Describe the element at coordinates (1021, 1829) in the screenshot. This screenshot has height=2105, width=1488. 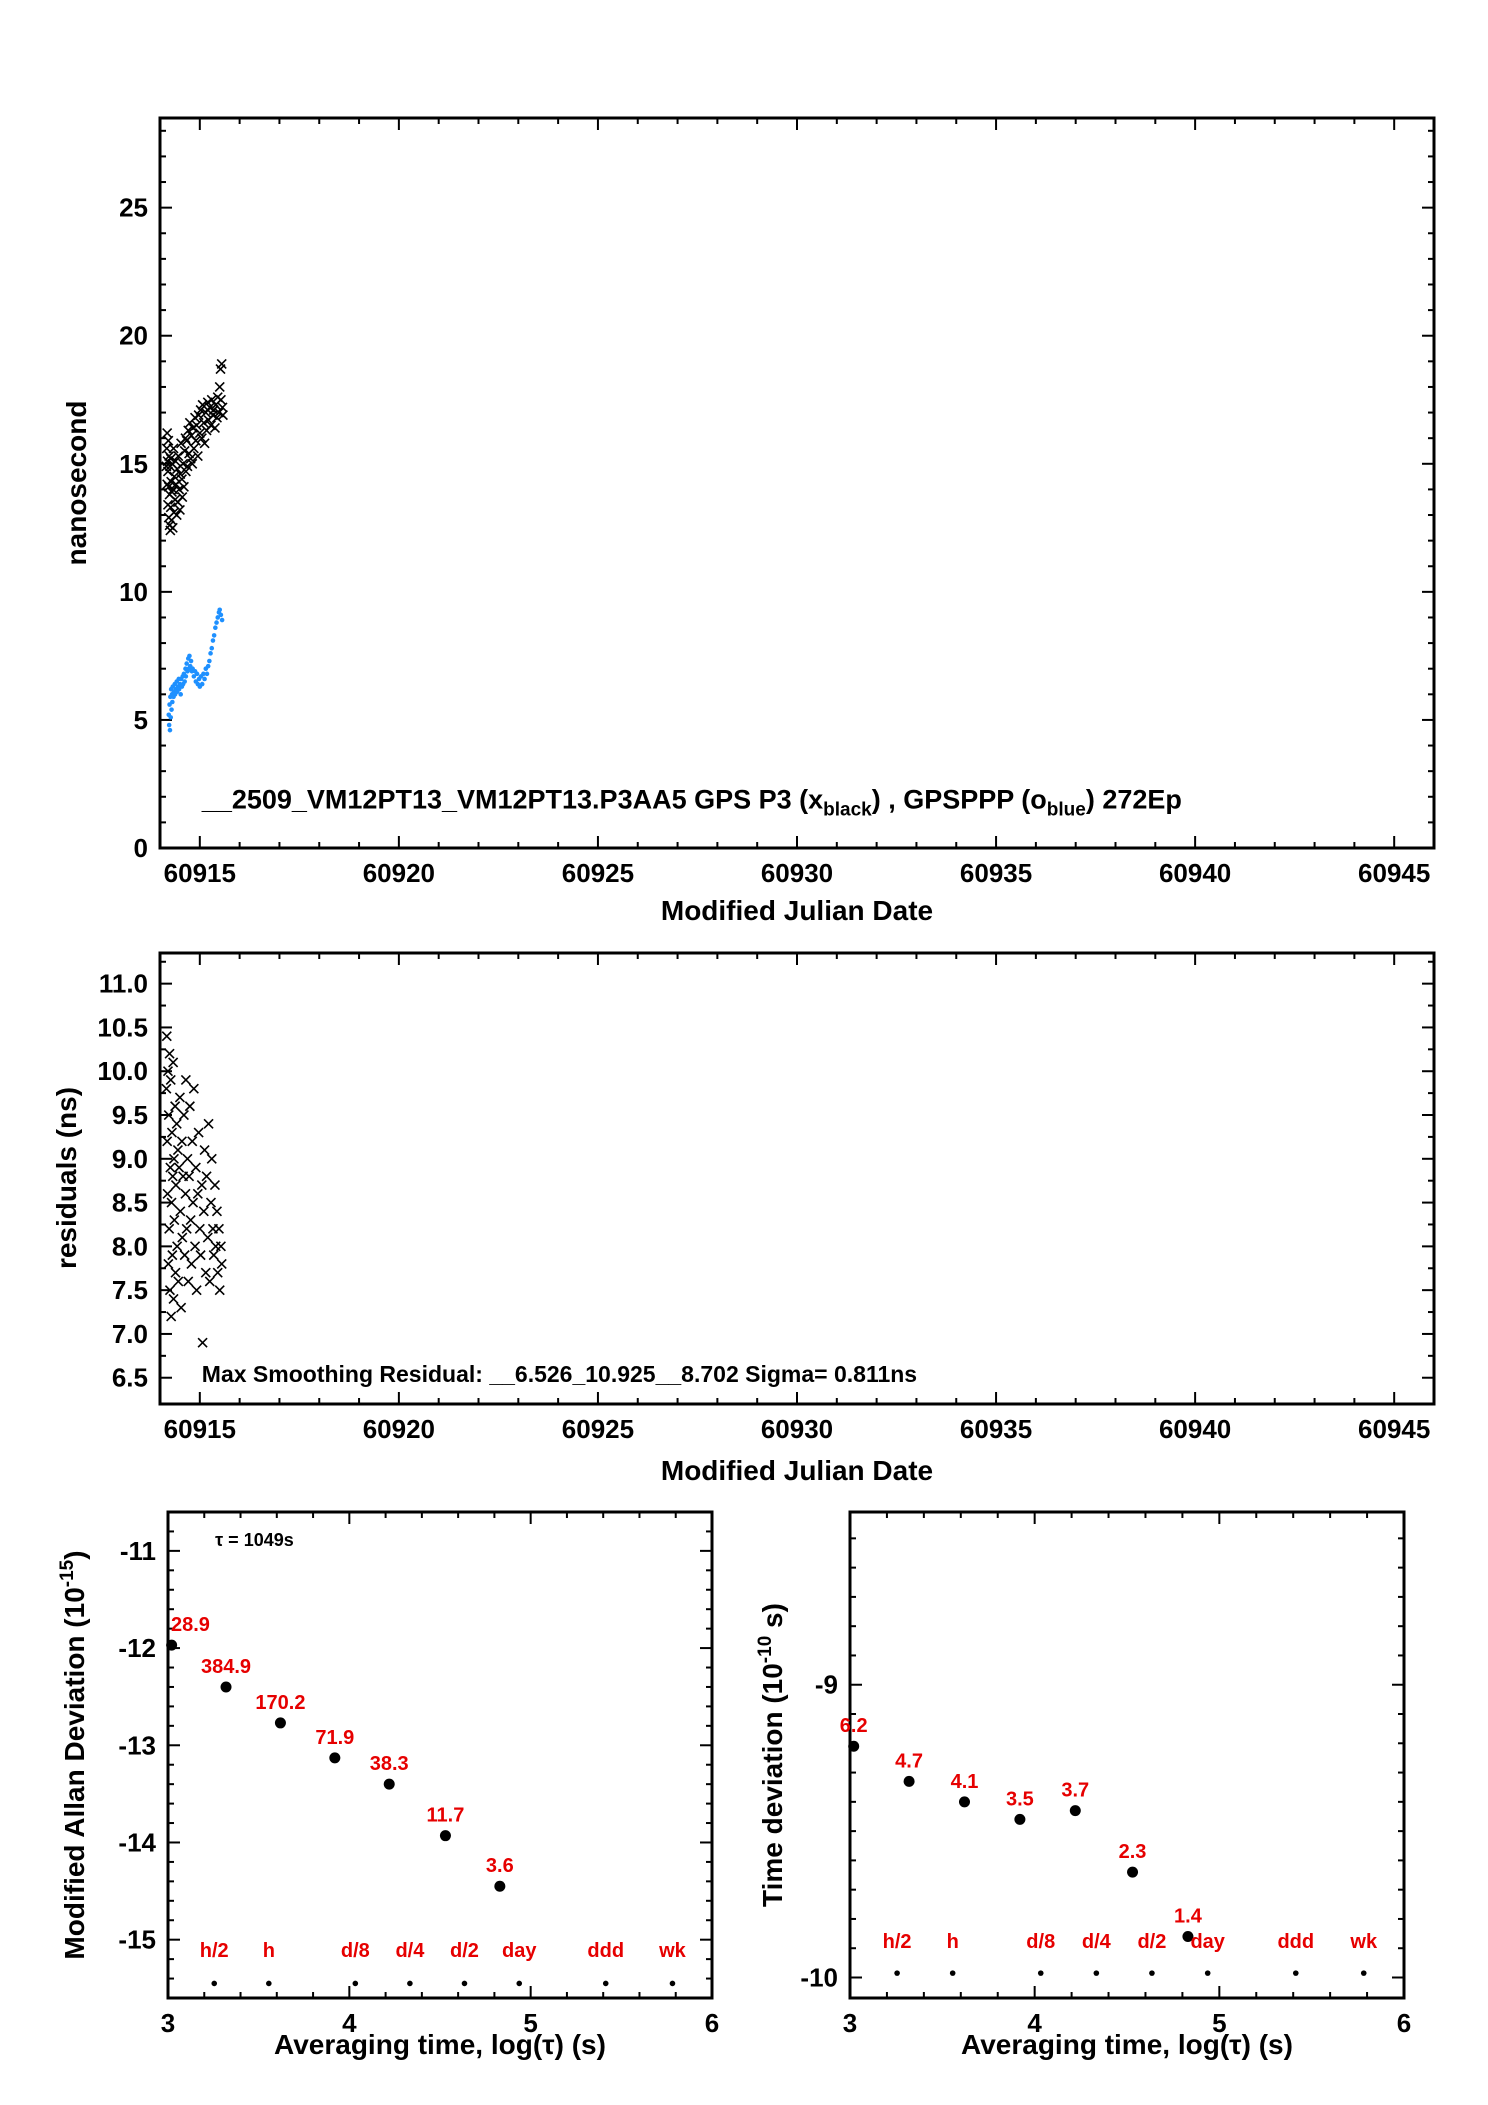
I see `series-tdev: 6.2 4.7 4.1 3.5 3.7 2.3 1.4` at that location.